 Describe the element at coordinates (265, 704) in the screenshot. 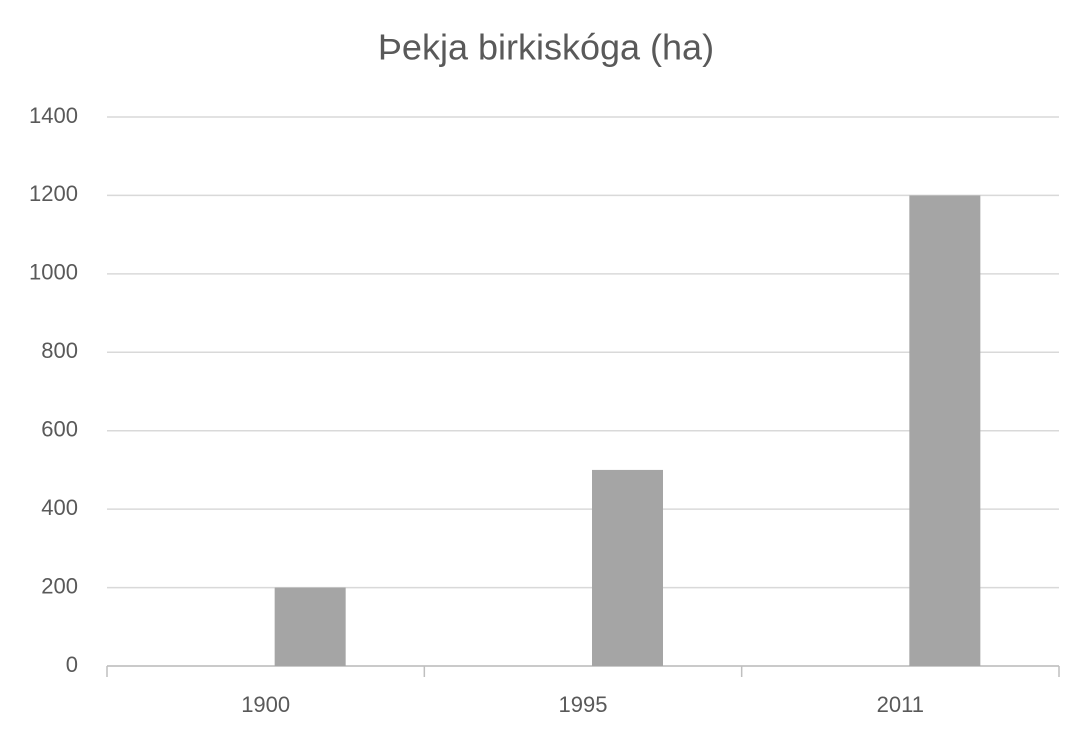

I see `x-tick-label: 1900` at that location.